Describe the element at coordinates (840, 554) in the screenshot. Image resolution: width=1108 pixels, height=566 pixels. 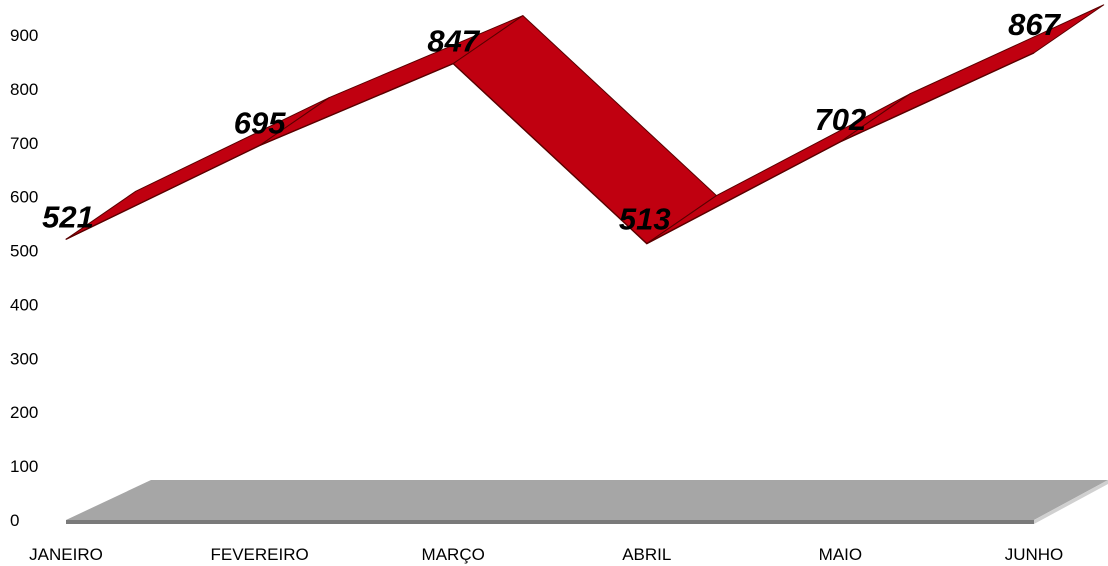
I see `x-tick-label: MAIO` at that location.